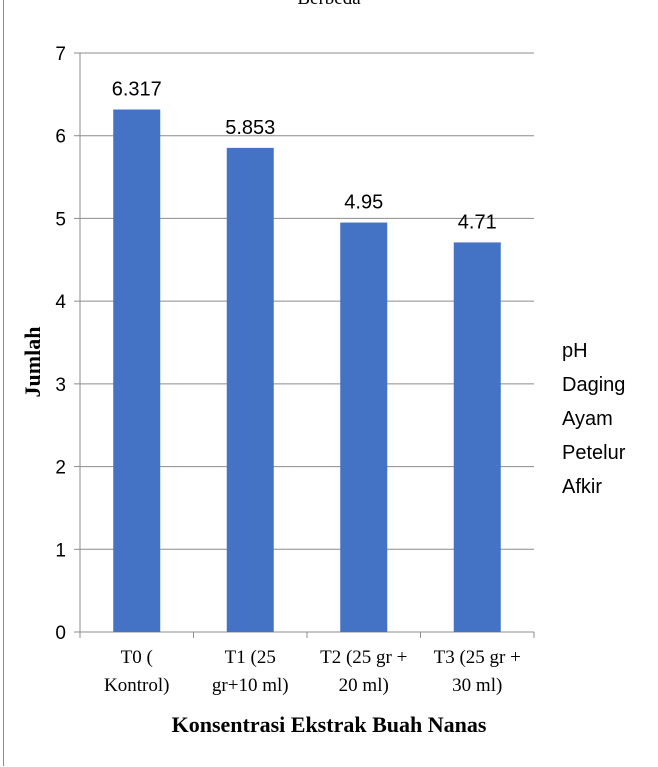 The image size is (658, 767). I want to click on data-label: 5.853, so click(250, 128).